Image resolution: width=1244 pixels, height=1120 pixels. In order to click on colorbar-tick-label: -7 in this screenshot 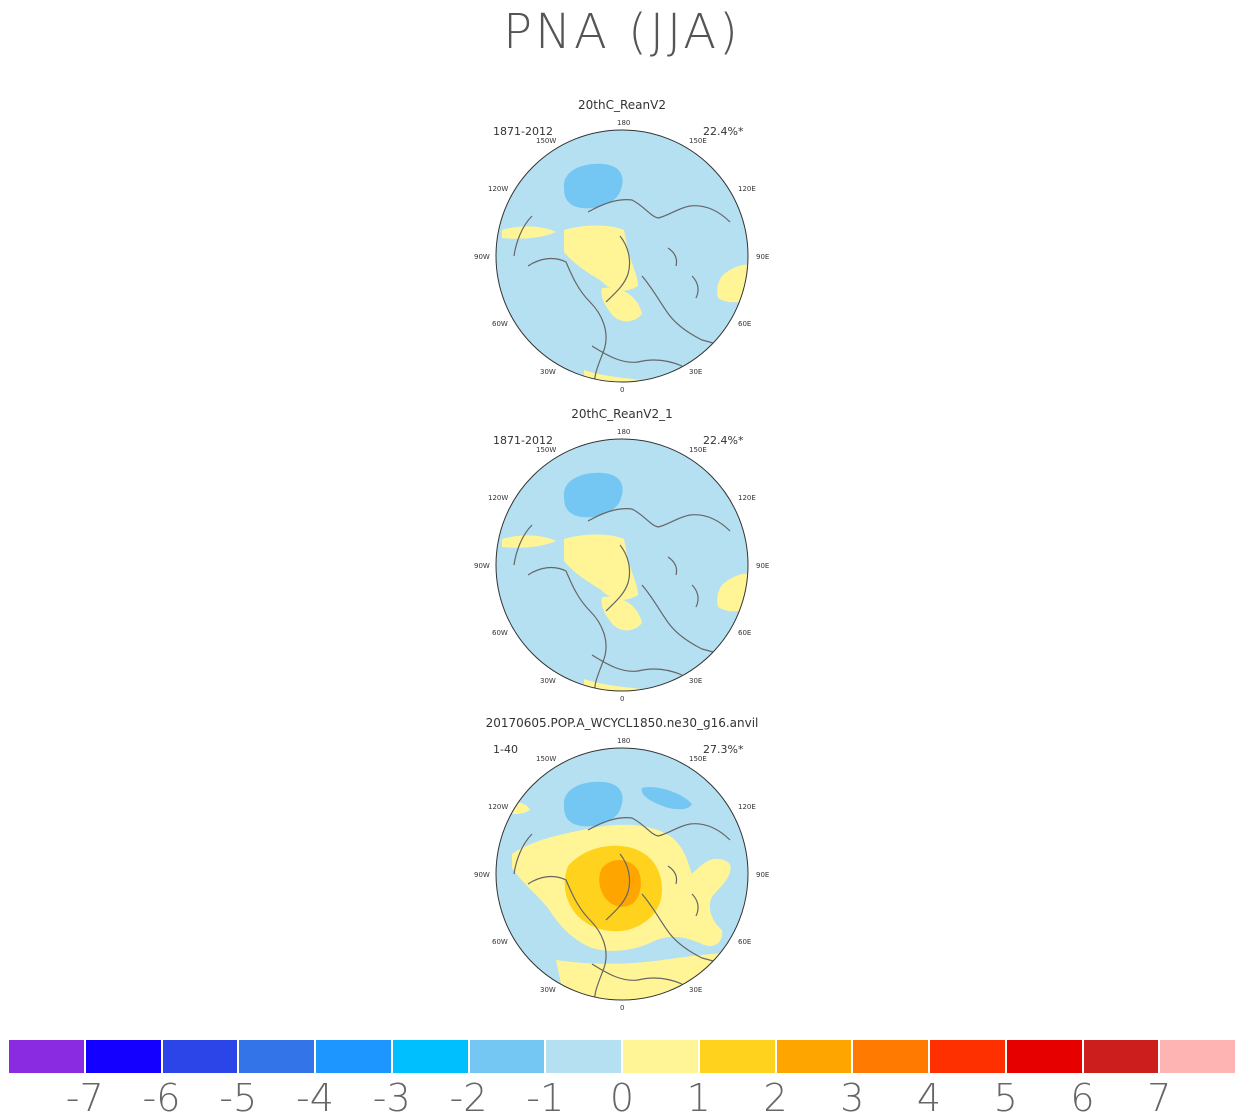, I will do `click(84, 1098)`.